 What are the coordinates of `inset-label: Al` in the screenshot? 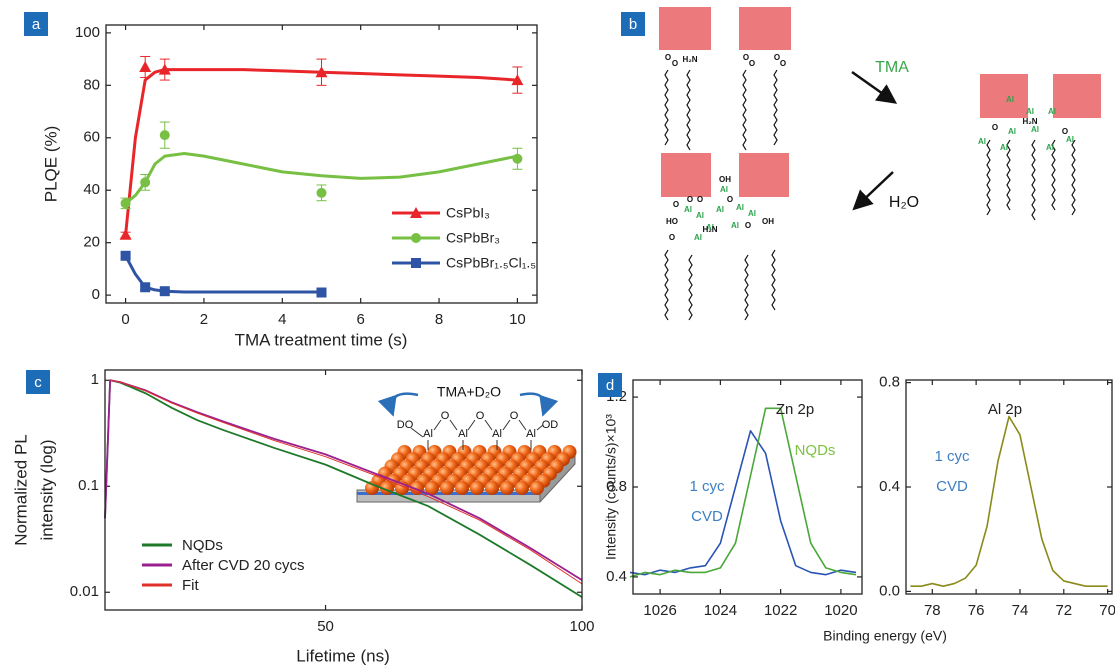 It's located at (463, 434).